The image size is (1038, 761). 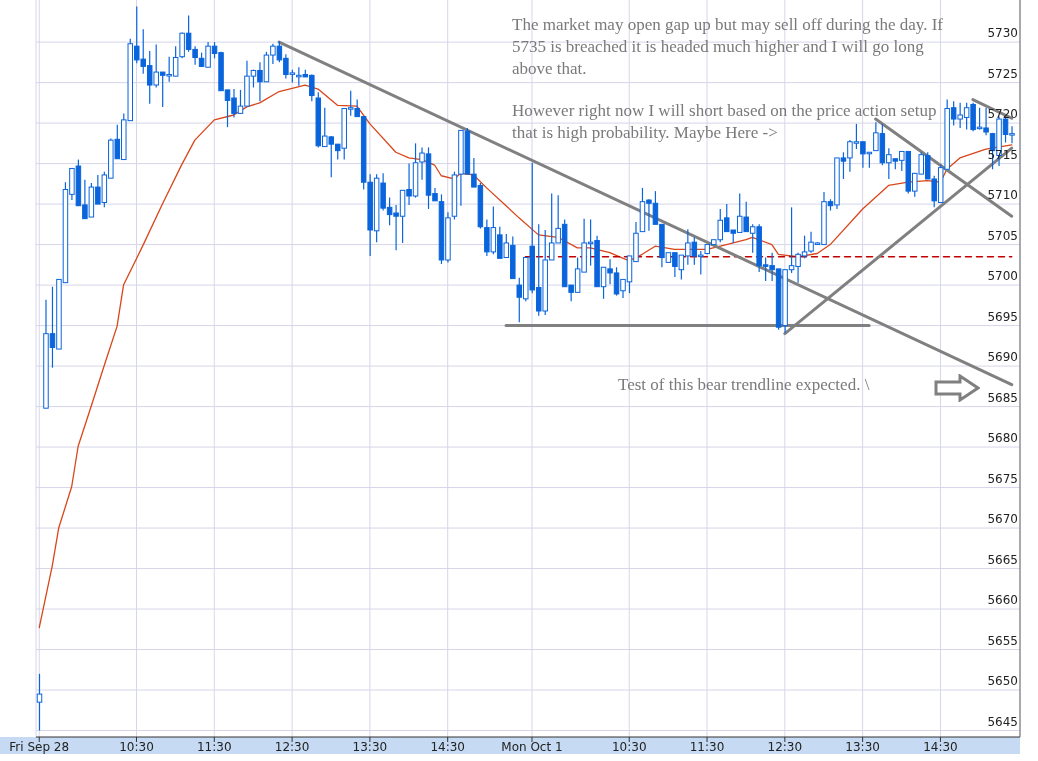 What do you see at coordinates (1002, 235) in the screenshot?
I see `y-tick-label: 5705` at bounding box center [1002, 235].